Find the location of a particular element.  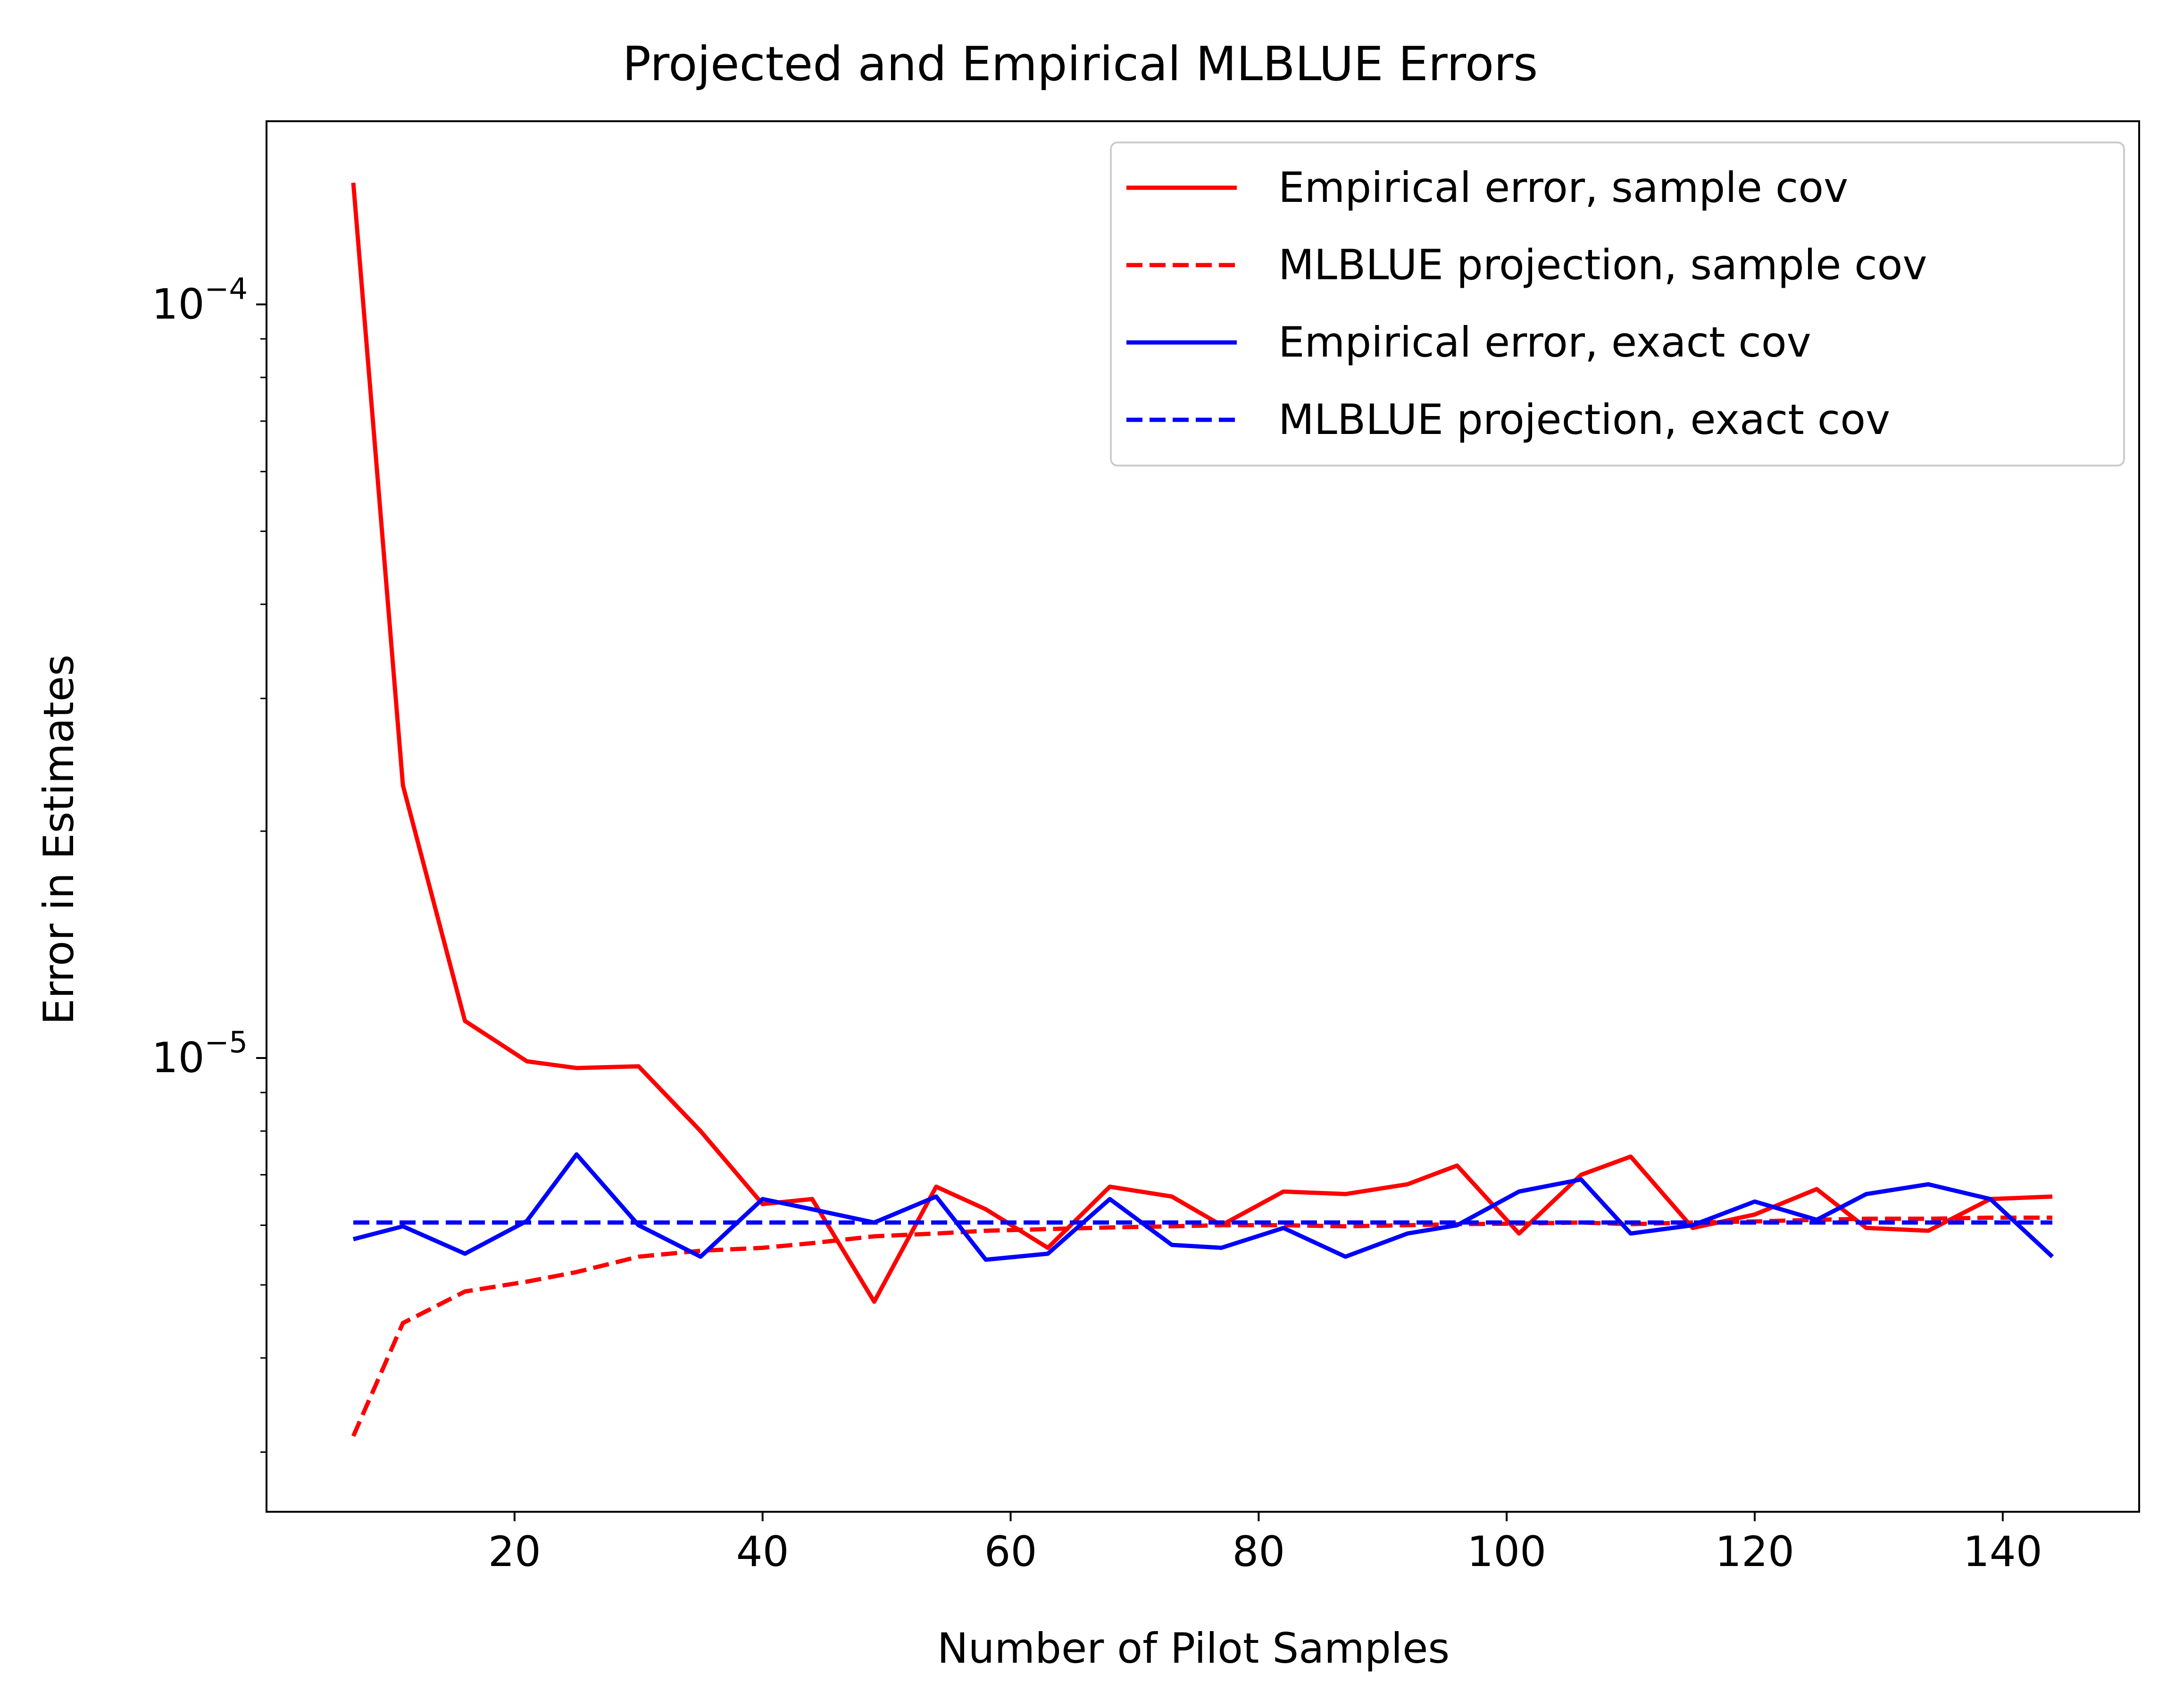

y-axis-label: Error in Estimates is located at coordinates (59, 839).